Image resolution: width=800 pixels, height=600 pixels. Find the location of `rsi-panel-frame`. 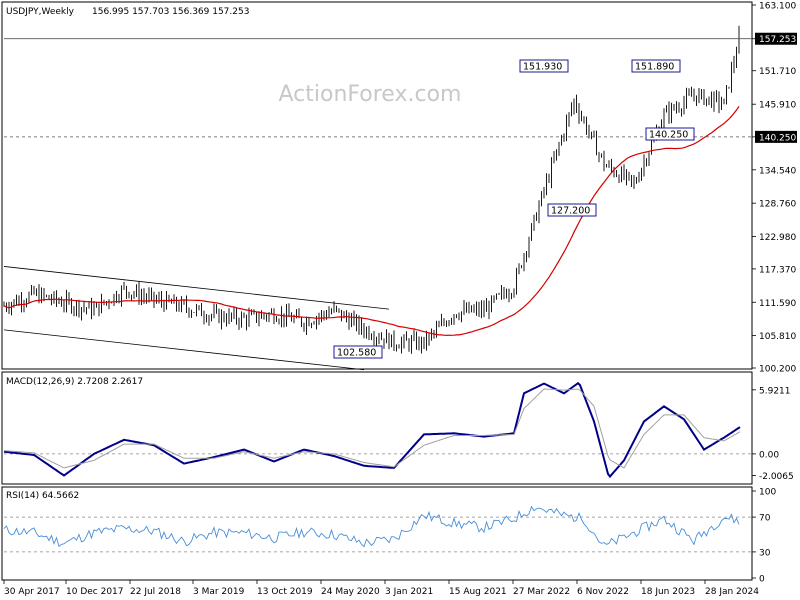

rsi-panel-frame is located at coordinates (377, 533).